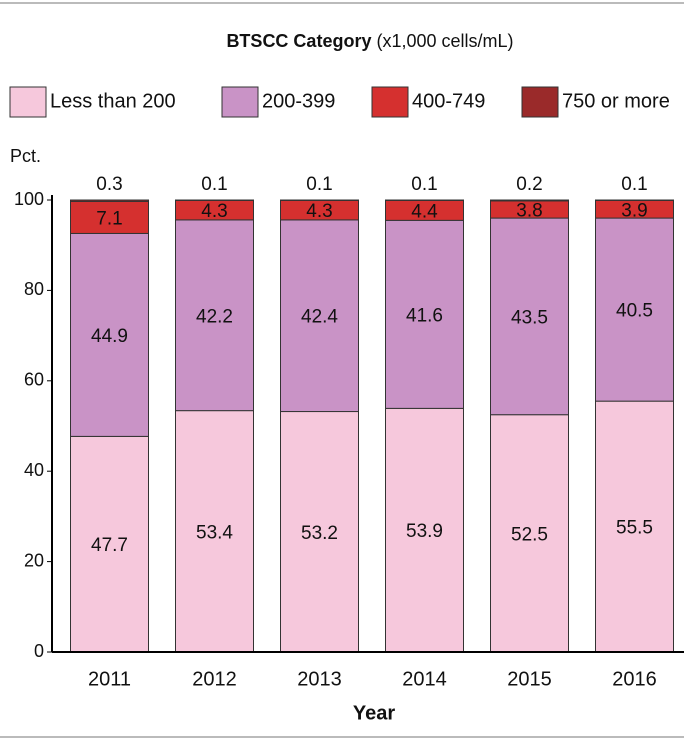 This screenshot has width=684, height=740. I want to click on data-label: 53.4, so click(214, 532).